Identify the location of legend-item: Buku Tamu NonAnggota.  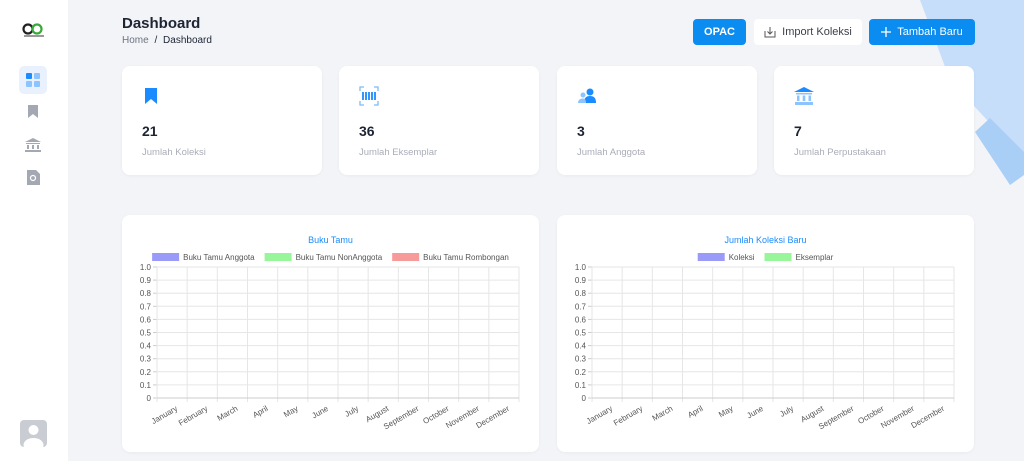
(323, 257).